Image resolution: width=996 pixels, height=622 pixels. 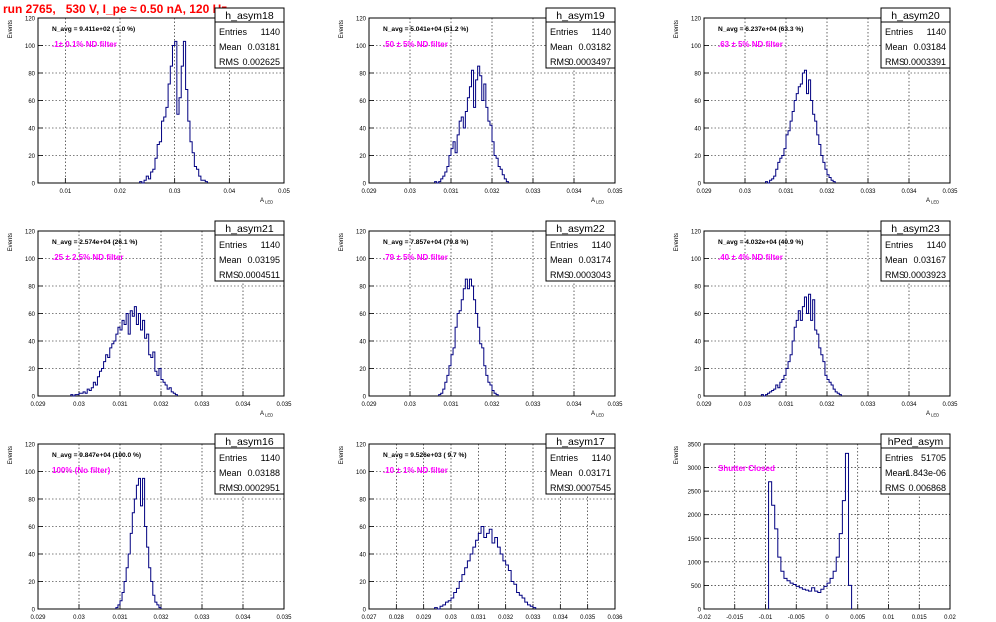 What do you see at coordinates (889, 618) in the screenshot?
I see `x-tick-label: 0.01` at bounding box center [889, 618].